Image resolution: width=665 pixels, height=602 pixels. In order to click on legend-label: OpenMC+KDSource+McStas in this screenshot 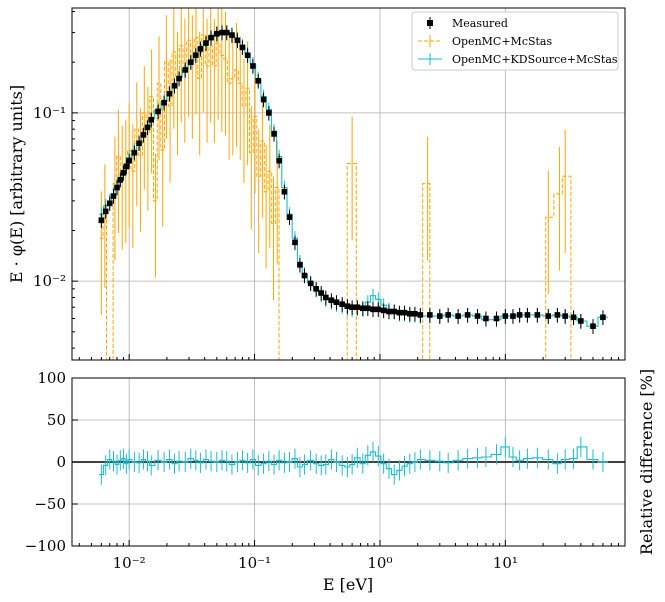, I will do `click(535, 59)`.